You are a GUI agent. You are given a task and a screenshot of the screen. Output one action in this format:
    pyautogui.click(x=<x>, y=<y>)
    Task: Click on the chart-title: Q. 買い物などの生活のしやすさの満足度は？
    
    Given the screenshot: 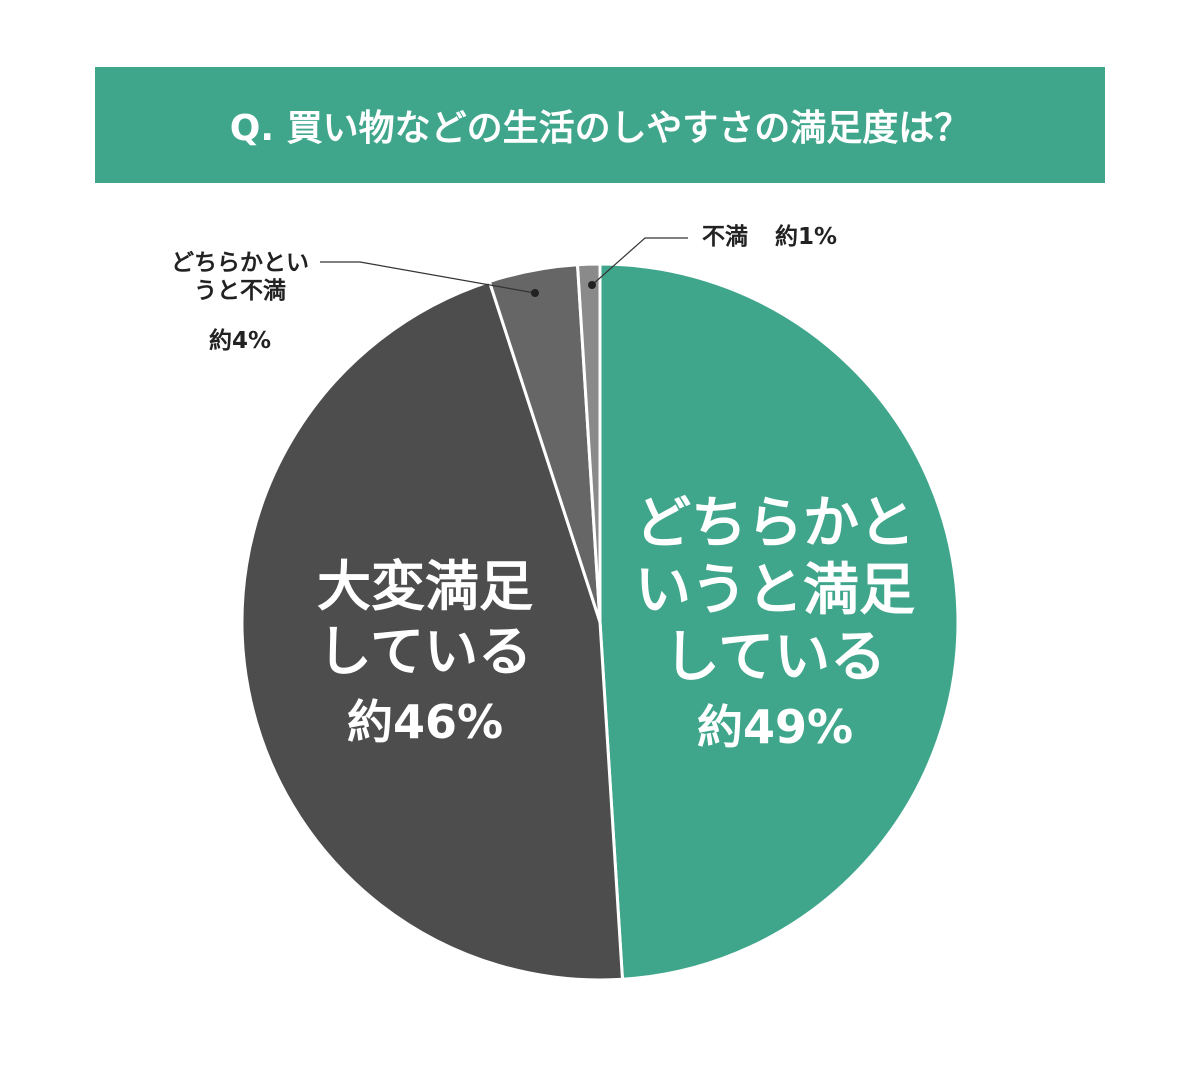 What is the action you would take?
    pyautogui.click(x=600, y=125)
    